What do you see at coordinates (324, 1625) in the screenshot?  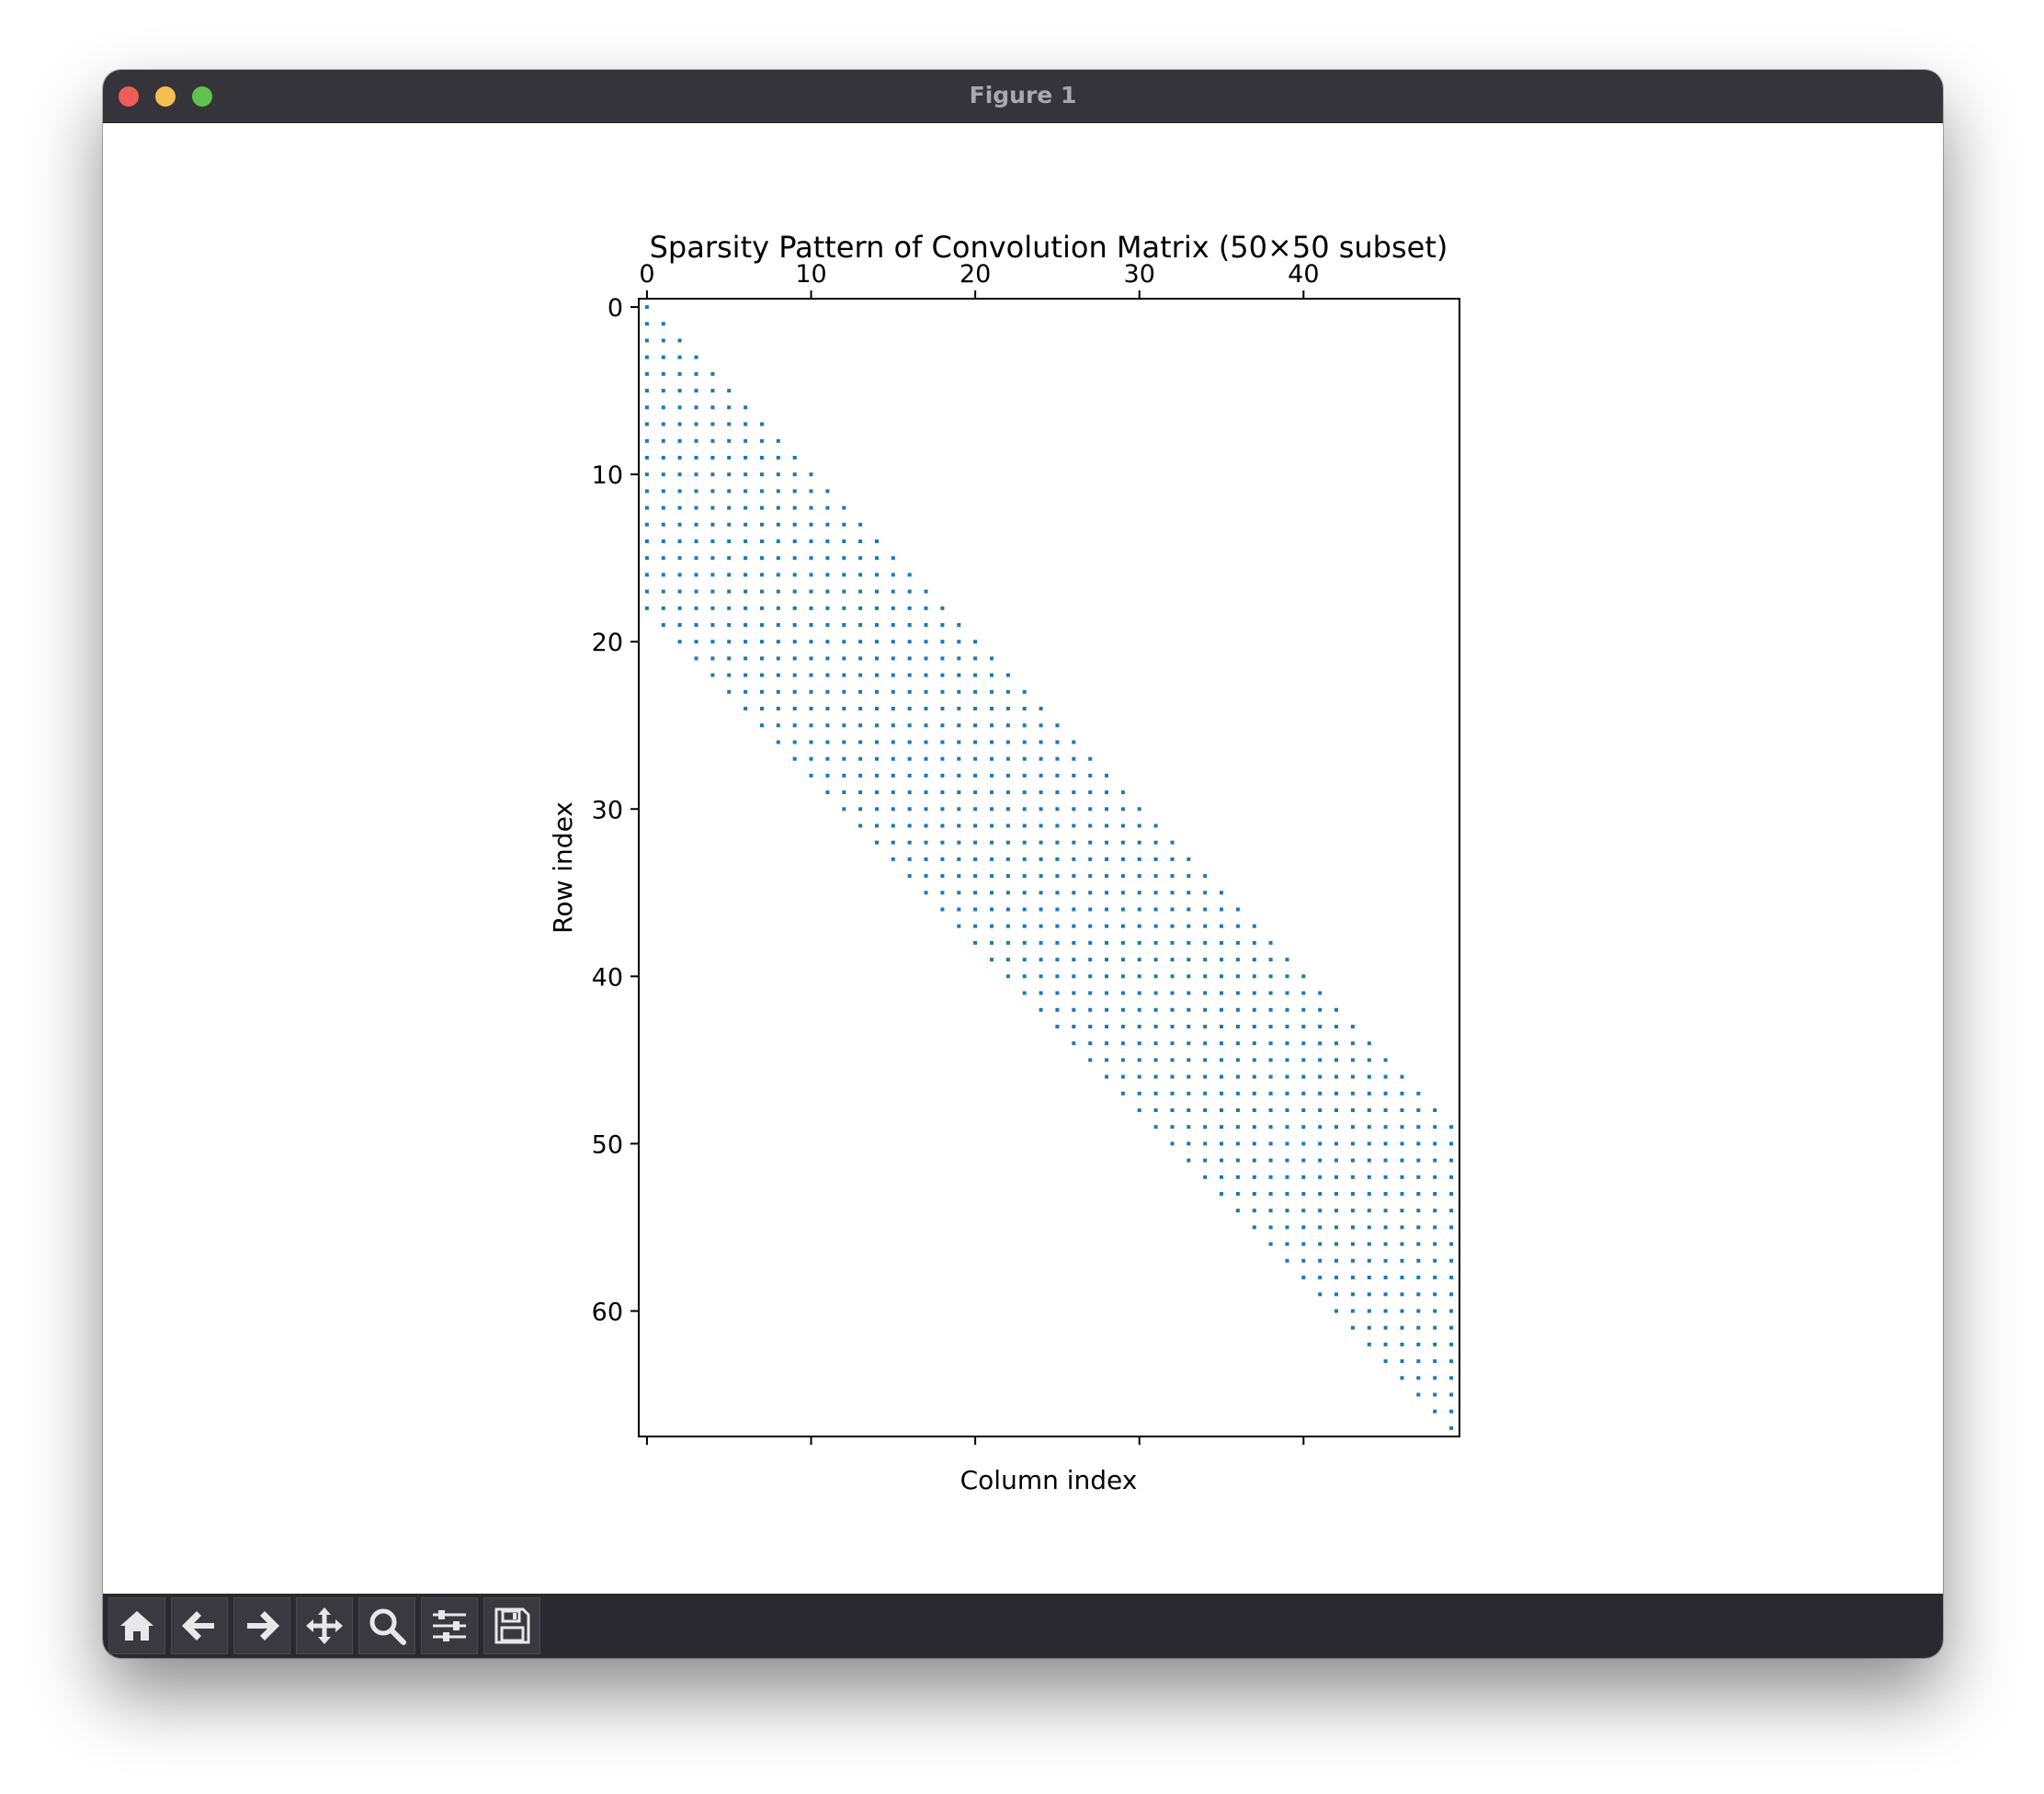 I see `pan-button` at bounding box center [324, 1625].